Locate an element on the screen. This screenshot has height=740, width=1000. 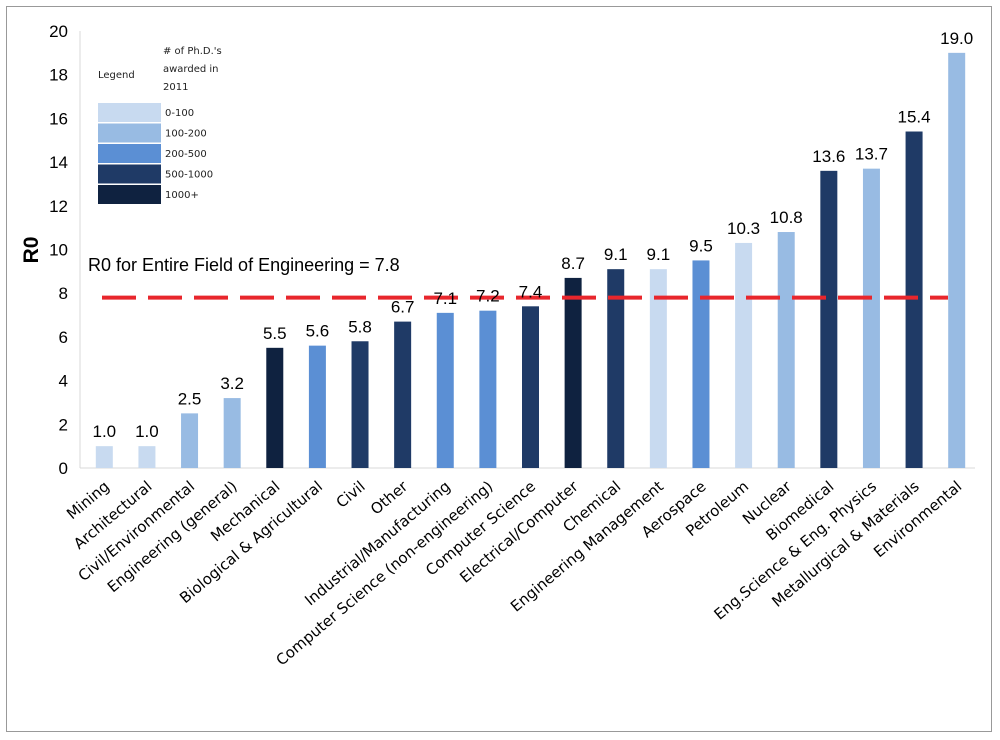
data-label: 5.5 is located at coordinates (275, 333).